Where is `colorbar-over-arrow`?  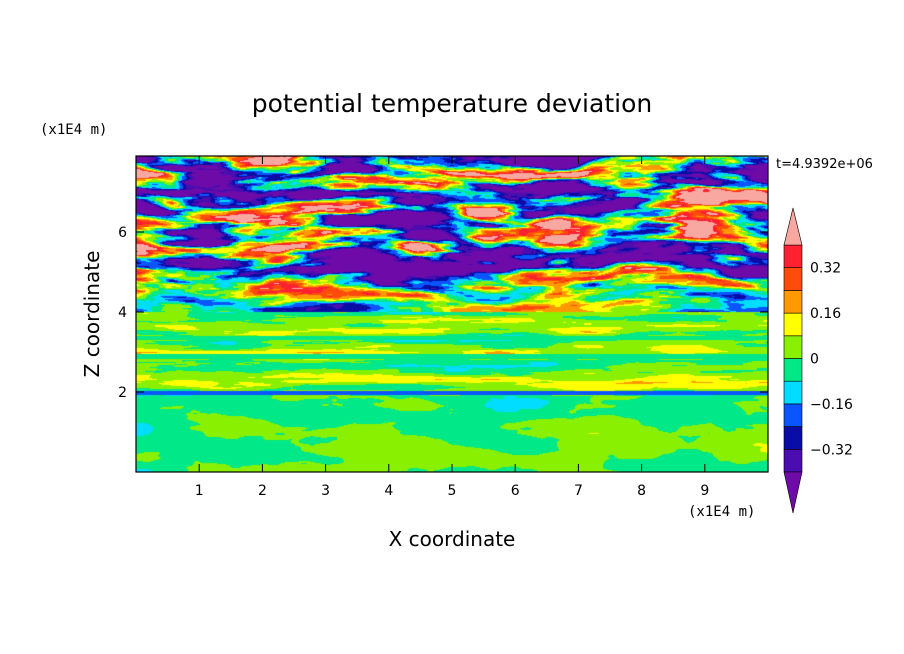
colorbar-over-arrow is located at coordinates (793, 226).